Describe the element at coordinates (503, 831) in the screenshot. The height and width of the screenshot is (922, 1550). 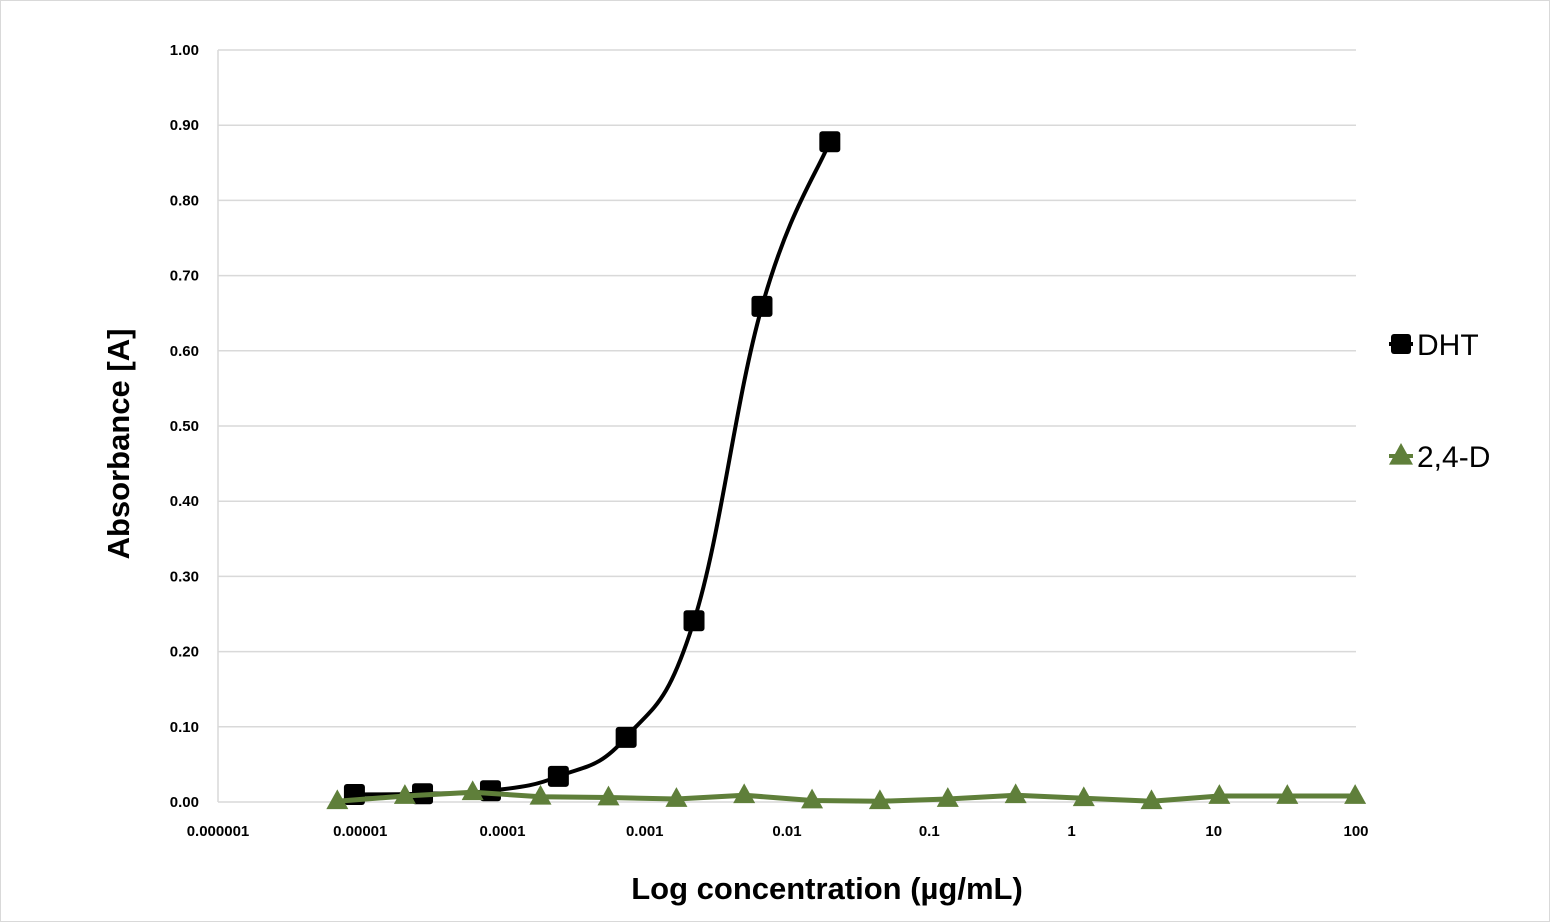
I see `x-tick-label: 0.0001` at that location.